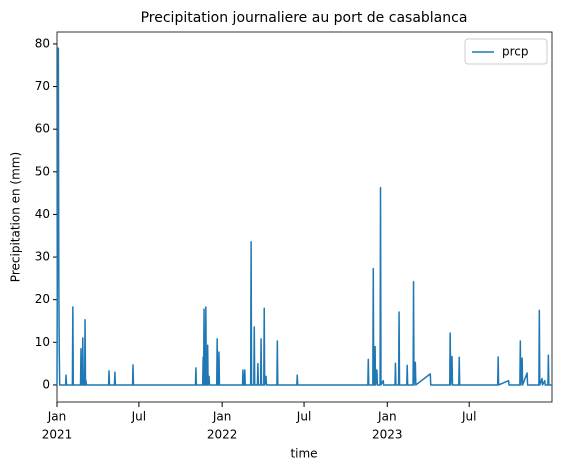 The width and height of the screenshot is (562, 471). What do you see at coordinates (42, 171) in the screenshot?
I see `y-tick-label: 50` at bounding box center [42, 171].